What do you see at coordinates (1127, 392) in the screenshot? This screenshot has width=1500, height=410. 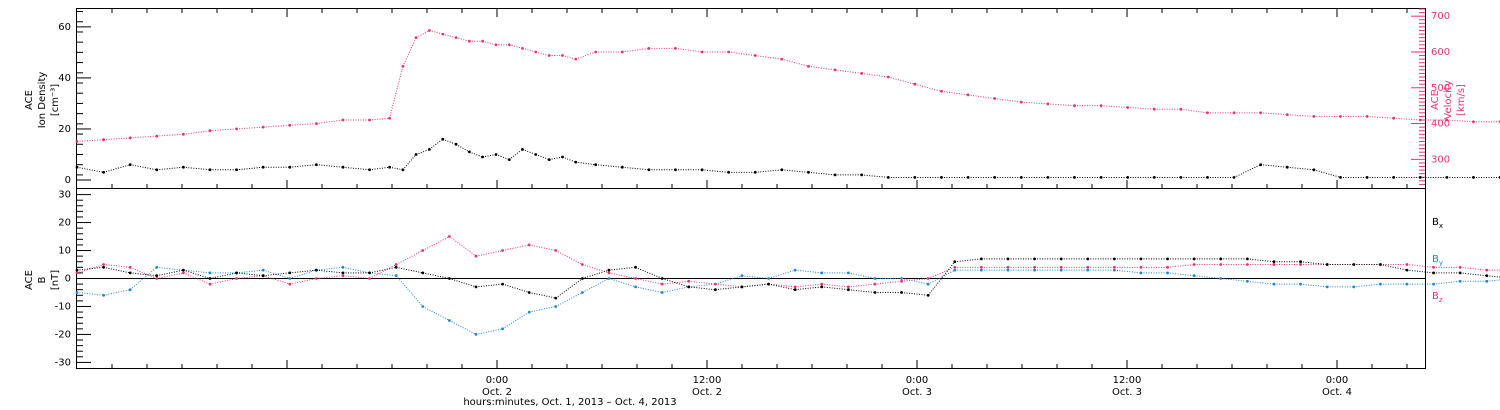 I see `x-tick-date-3: Oct. 3` at bounding box center [1127, 392].